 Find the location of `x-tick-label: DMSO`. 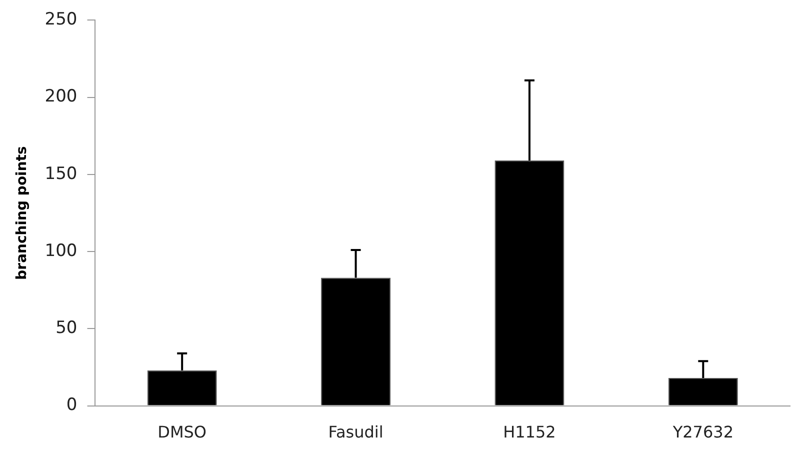

x-tick-label: DMSO is located at coordinates (182, 432).